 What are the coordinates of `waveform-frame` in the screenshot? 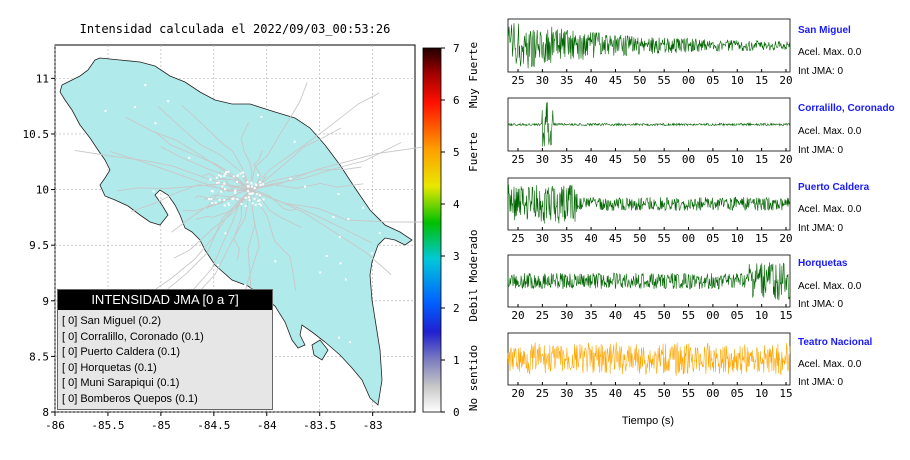 It's located at (649, 281).